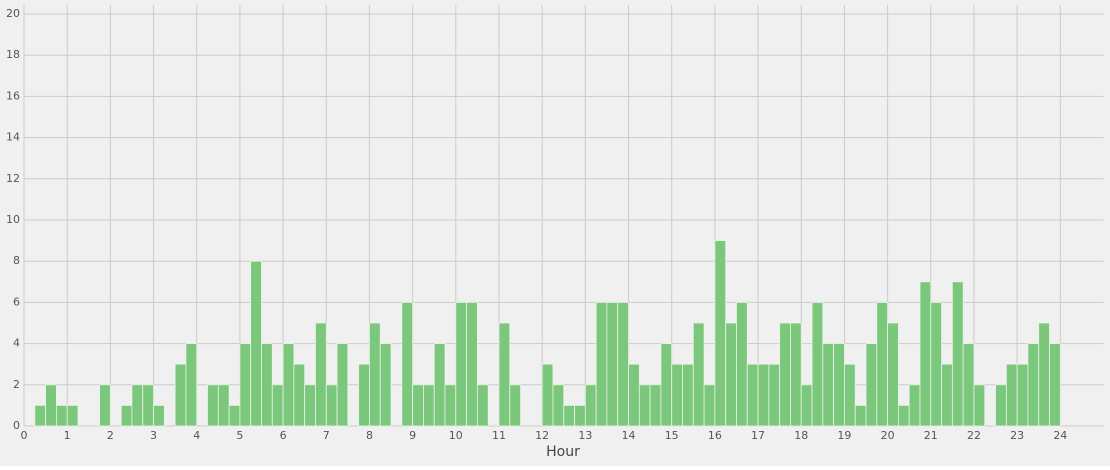  What do you see at coordinates (629, 435) in the screenshot?
I see `x-tick-label: 14` at bounding box center [629, 435].